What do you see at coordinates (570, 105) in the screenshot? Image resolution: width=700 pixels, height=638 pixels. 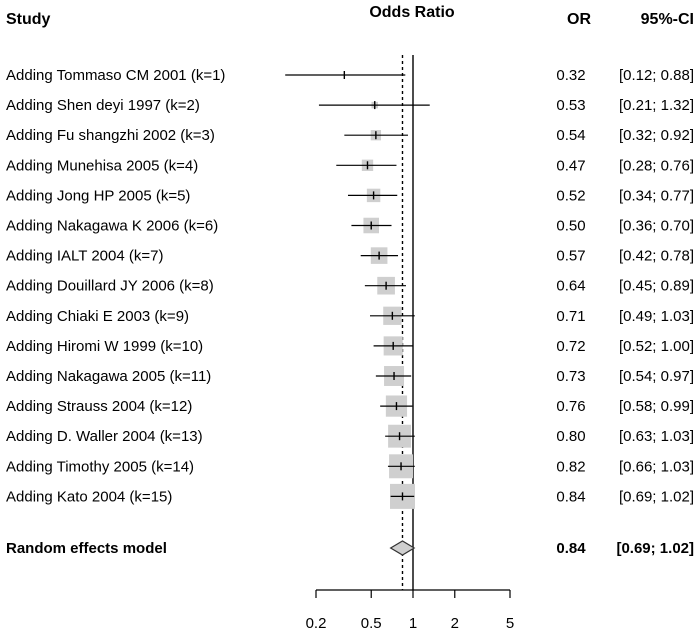 I see `or-value: 0.53` at bounding box center [570, 105].